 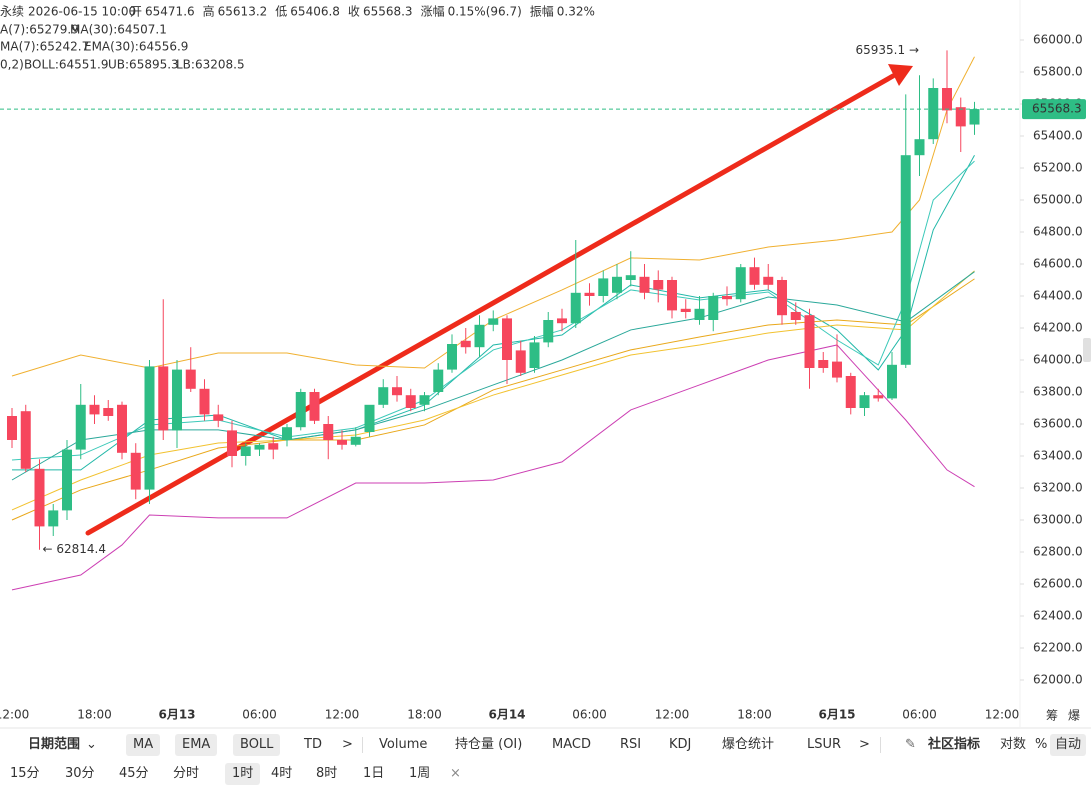 I want to click on indicator-chip: BOLL, so click(x=257, y=745).